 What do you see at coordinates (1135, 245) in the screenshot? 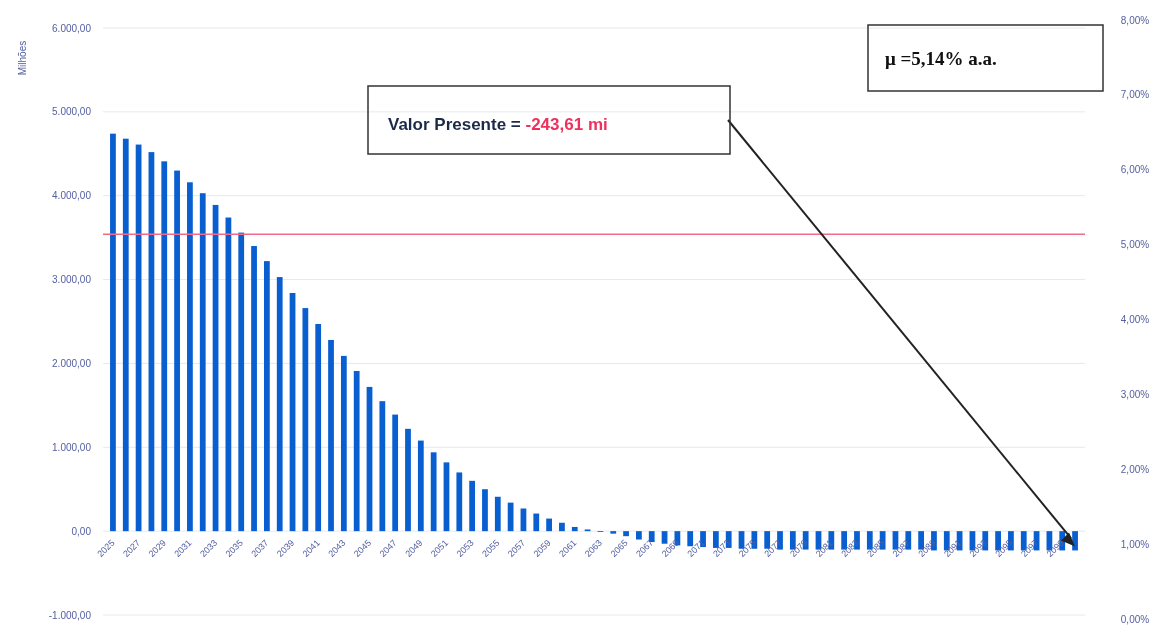
I see `y2-tick-label: 5,00%` at bounding box center [1135, 245].